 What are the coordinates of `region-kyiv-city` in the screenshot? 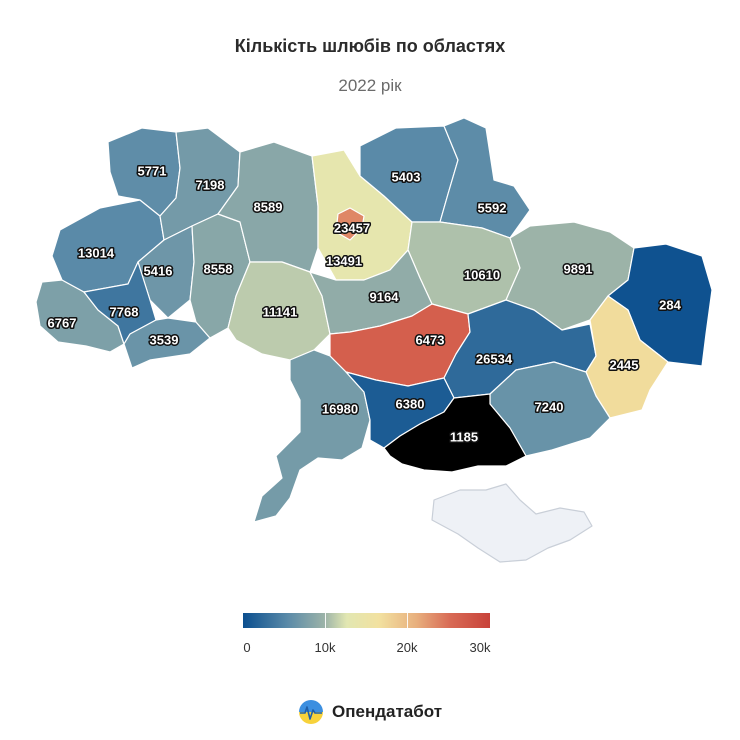 It's located at (350, 224).